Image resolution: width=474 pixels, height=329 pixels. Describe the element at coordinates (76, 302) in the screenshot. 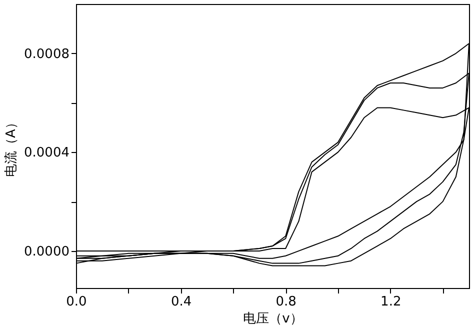

I see `x-tick-label: 0.0` at that location.